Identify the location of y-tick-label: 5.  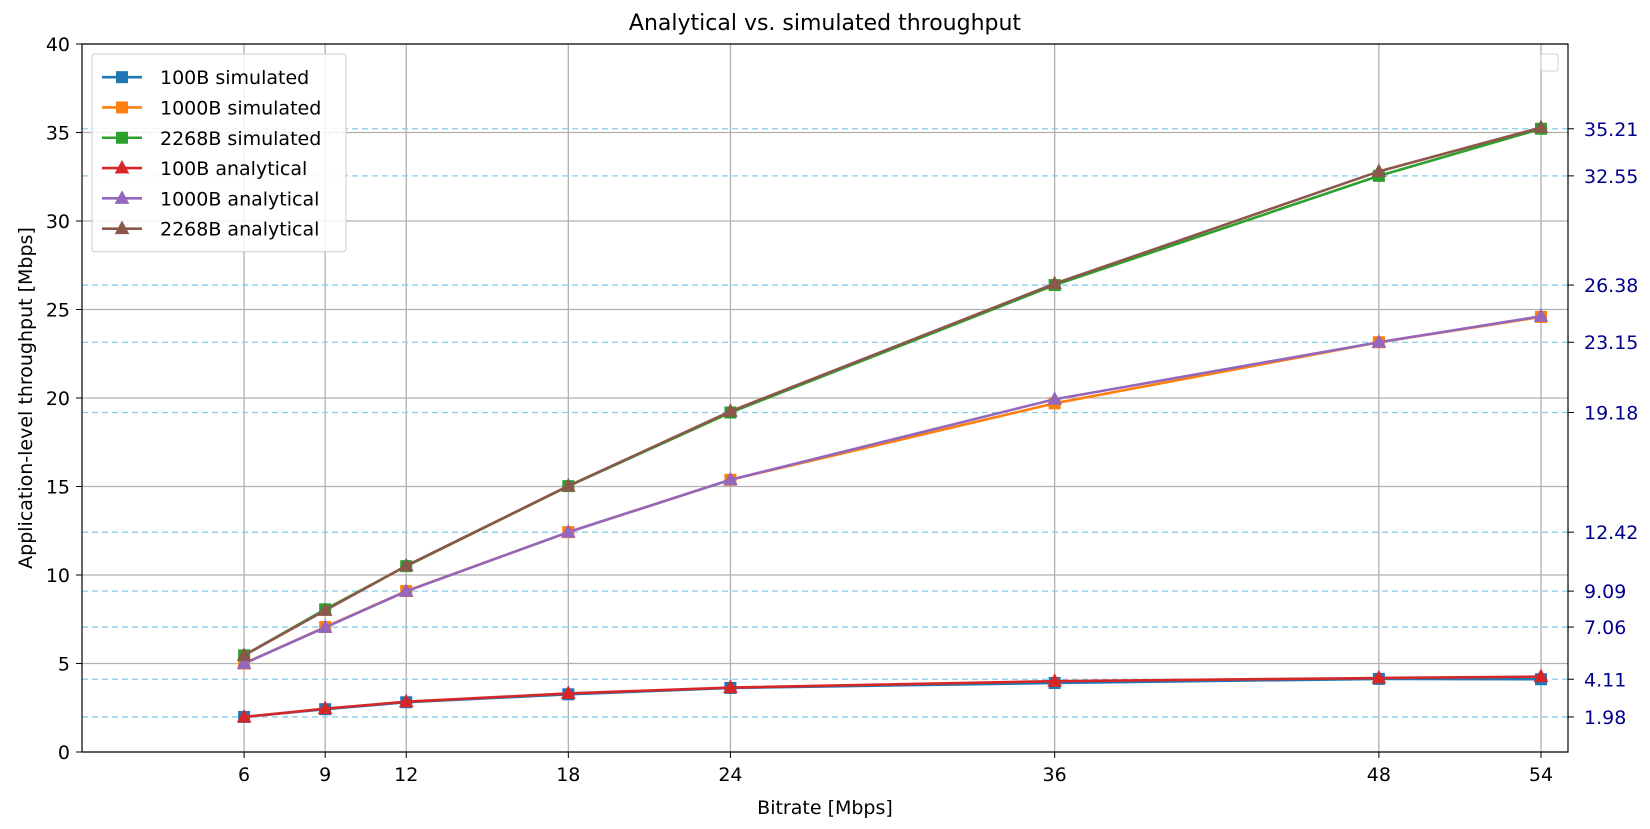
(64, 665).